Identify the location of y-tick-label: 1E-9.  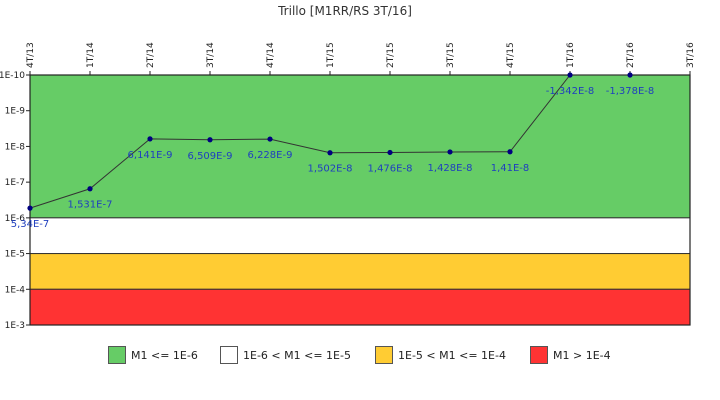
(15, 112).